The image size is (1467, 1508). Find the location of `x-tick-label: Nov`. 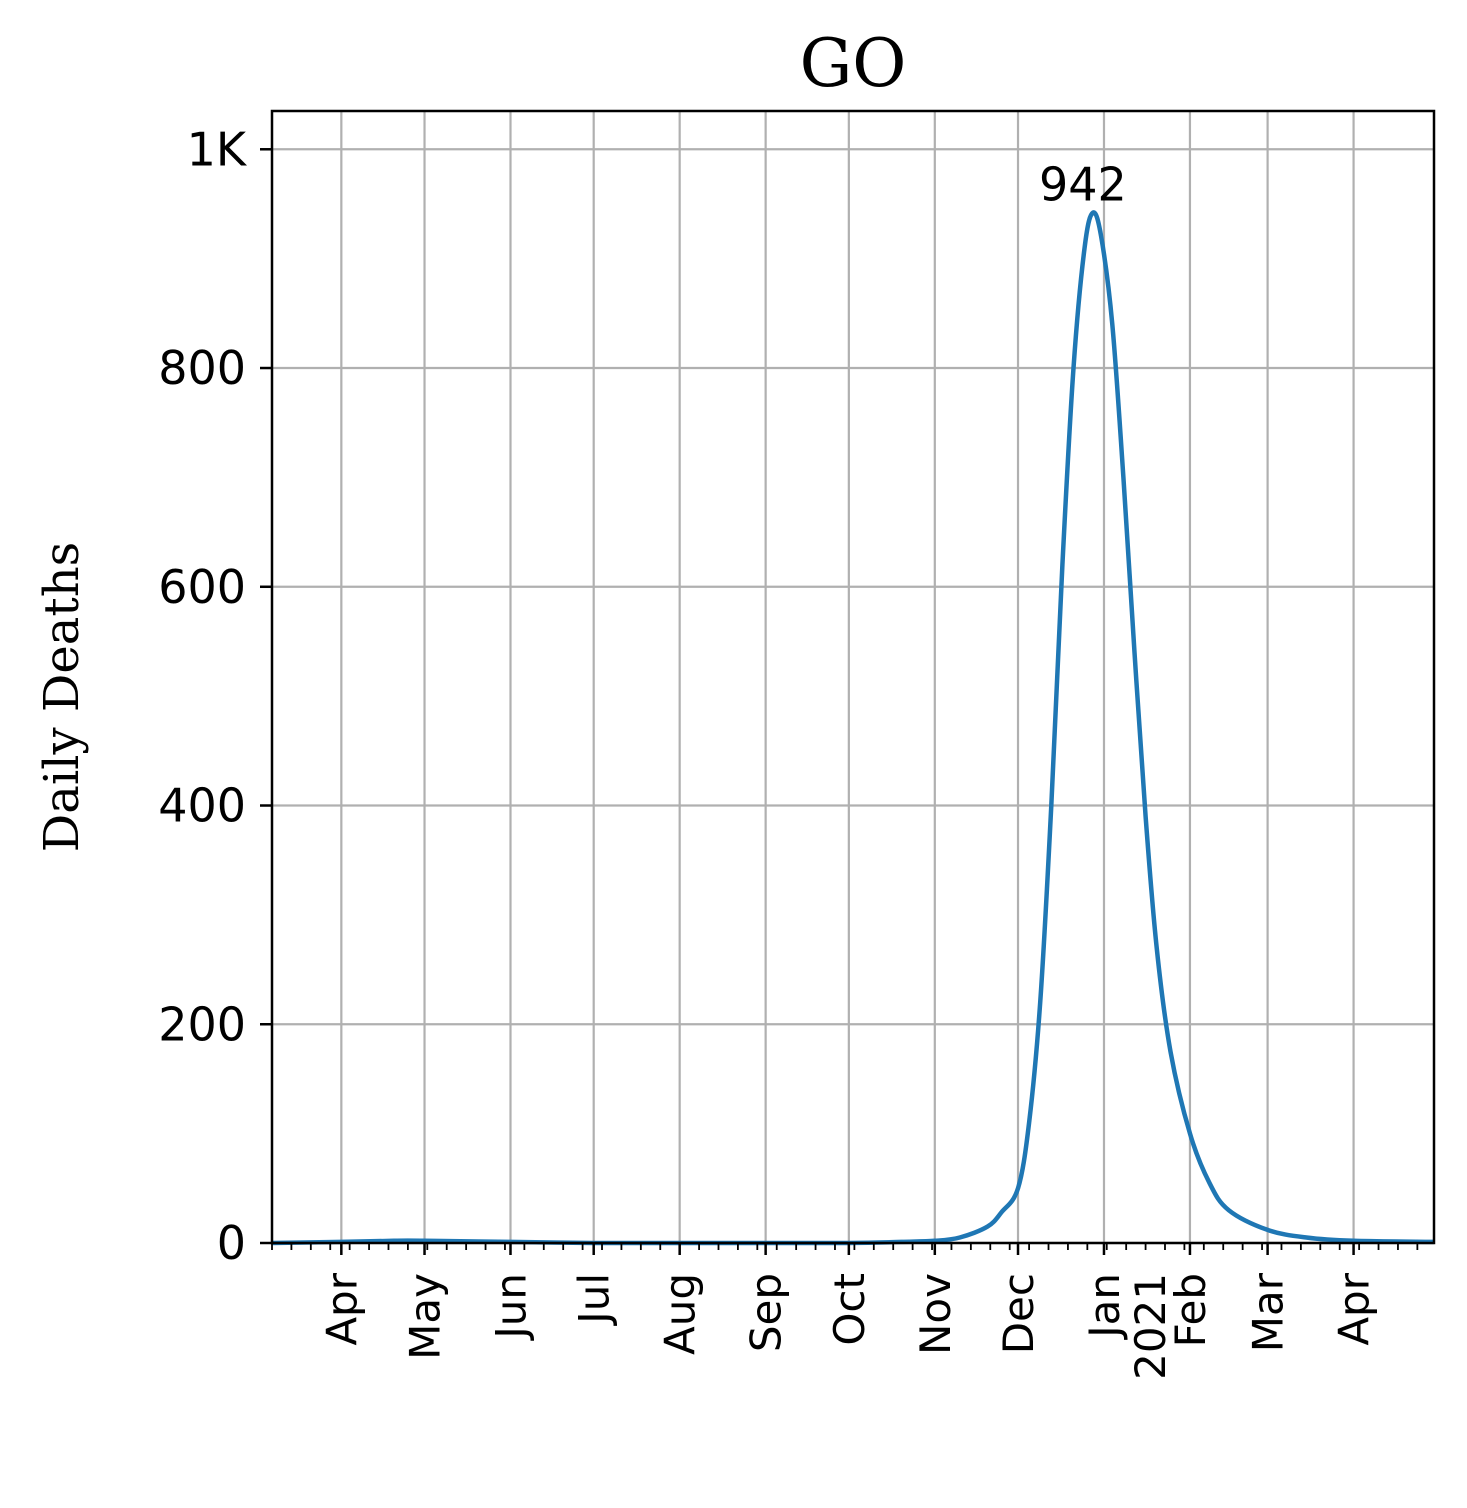

x-tick-label: Nov is located at coordinates (935, 1314).